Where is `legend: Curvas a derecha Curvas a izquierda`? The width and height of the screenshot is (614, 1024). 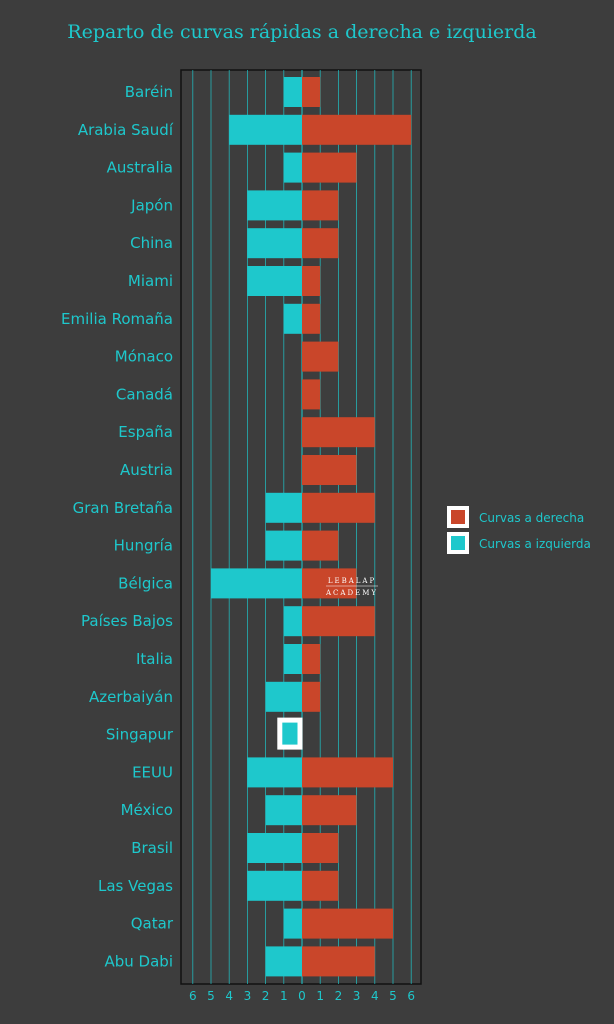
legend: Curvas a derecha Curvas a izquierda is located at coordinates (519, 530).